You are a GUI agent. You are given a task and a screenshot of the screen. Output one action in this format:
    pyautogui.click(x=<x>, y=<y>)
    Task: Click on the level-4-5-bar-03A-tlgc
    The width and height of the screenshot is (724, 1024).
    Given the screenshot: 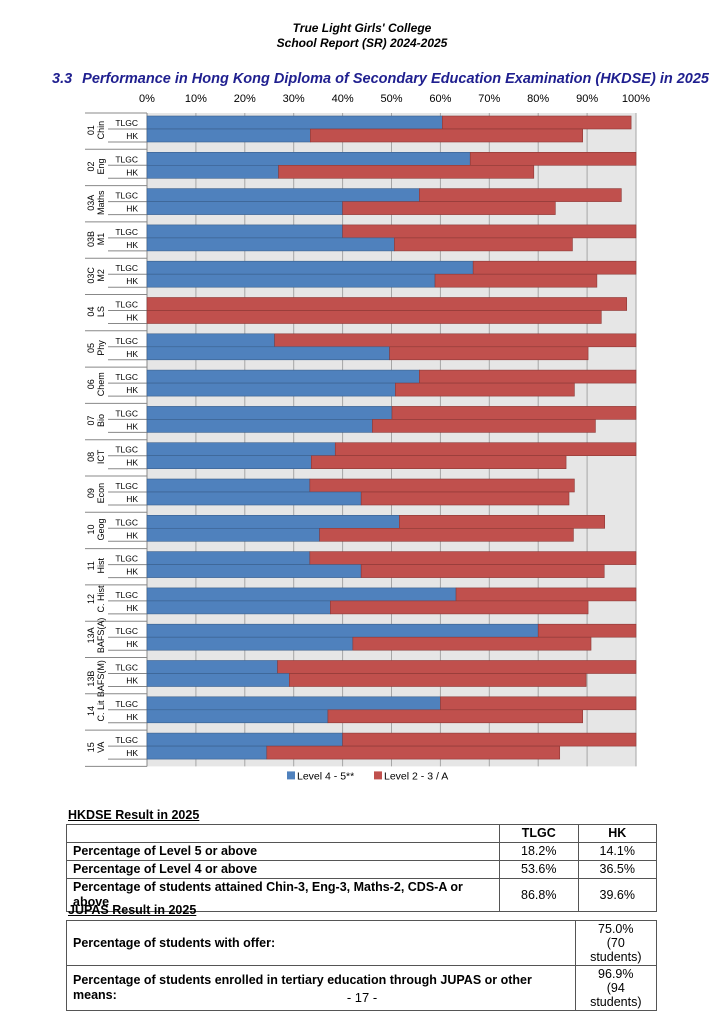 What is the action you would take?
    pyautogui.click(x=283, y=195)
    